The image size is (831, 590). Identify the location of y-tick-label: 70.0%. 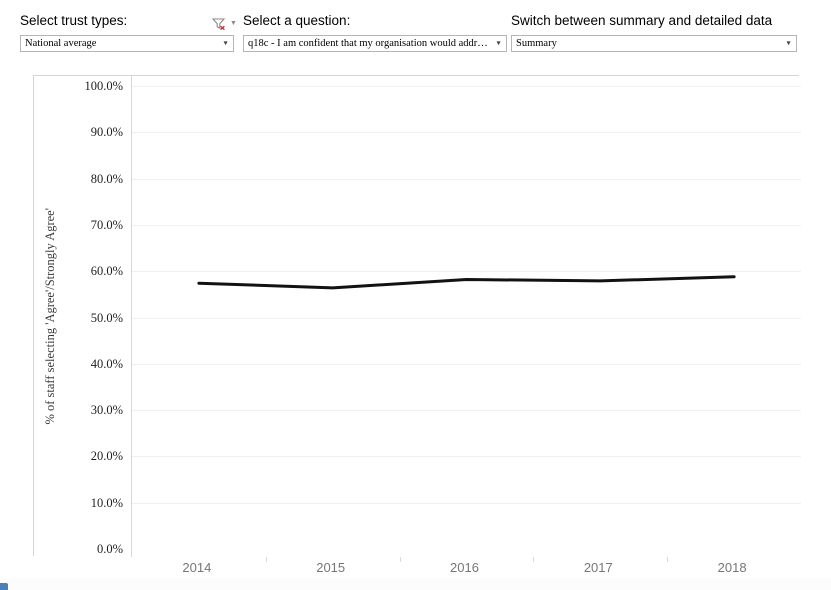
(106, 224).